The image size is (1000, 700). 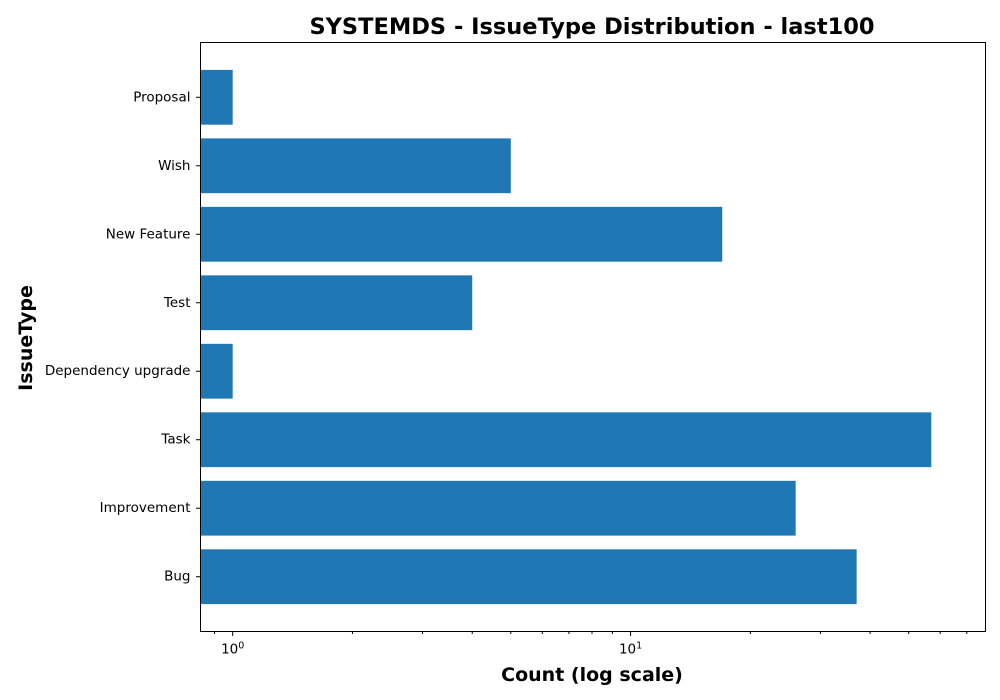 I want to click on bar-improvement, so click(x=498, y=508).